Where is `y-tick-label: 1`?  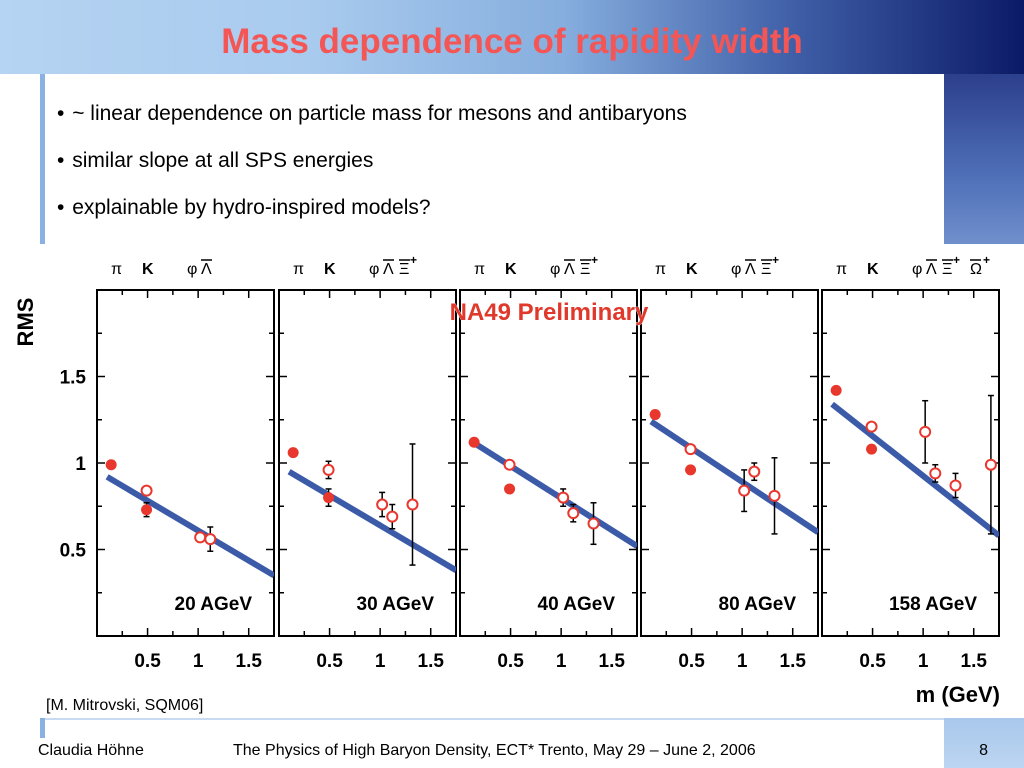
y-tick-label: 1 is located at coordinates (80, 464).